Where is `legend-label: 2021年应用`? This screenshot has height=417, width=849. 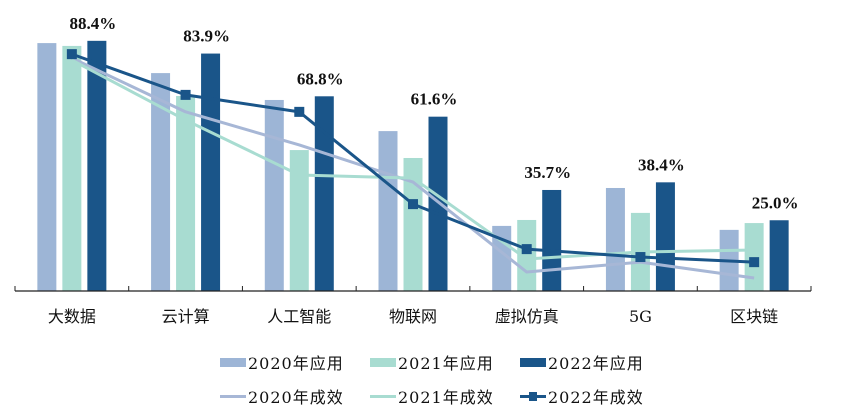 legend-label: 2021年应用 is located at coordinates (446, 363).